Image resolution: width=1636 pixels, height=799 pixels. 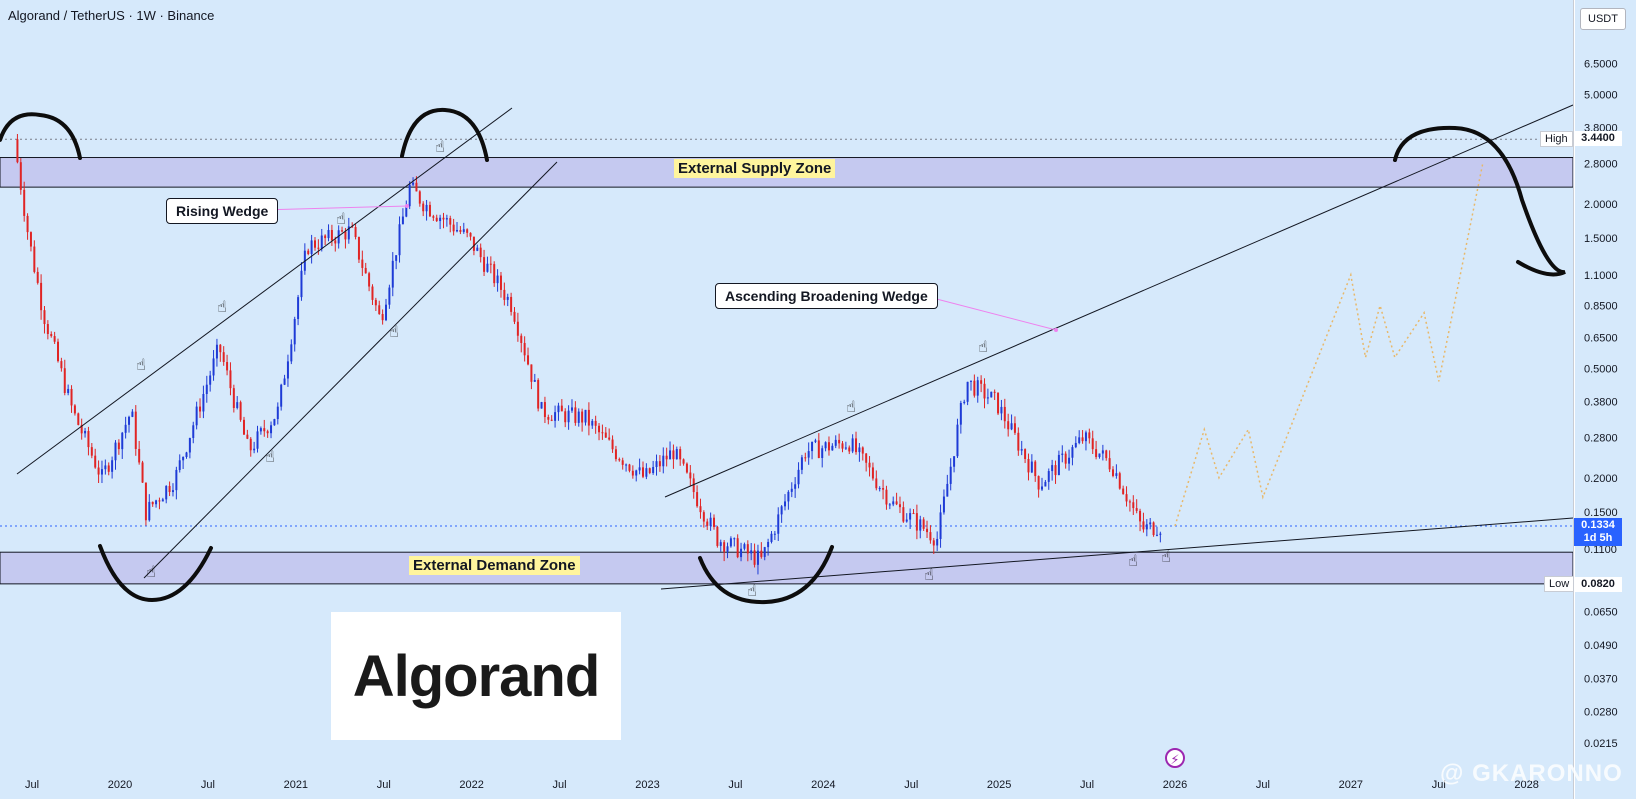 What do you see at coordinates (787, 568) in the screenshot?
I see `demand-zone-band` at bounding box center [787, 568].